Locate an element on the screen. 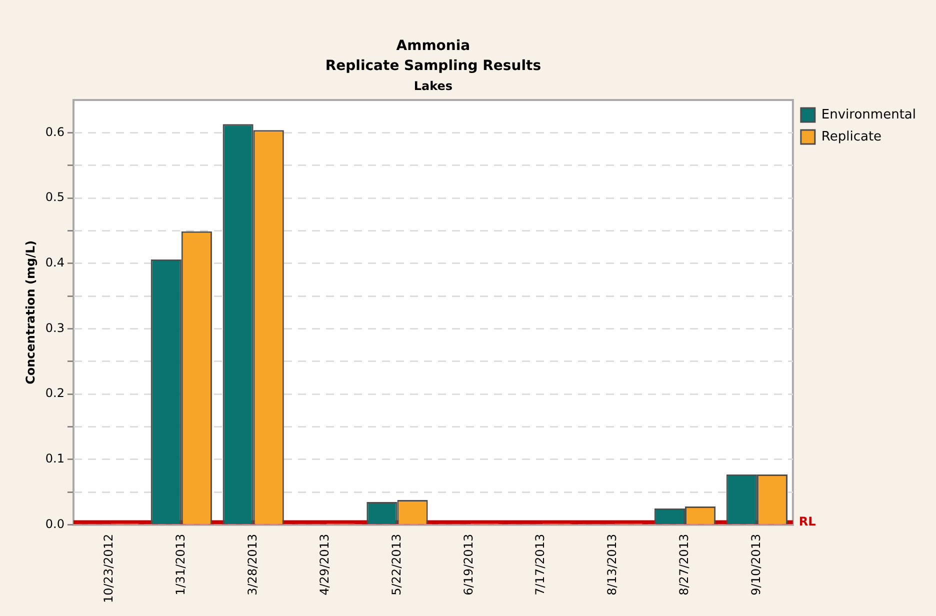 The height and width of the screenshot is (616, 936). x-tick-label: 8/13/2013 is located at coordinates (612, 565).